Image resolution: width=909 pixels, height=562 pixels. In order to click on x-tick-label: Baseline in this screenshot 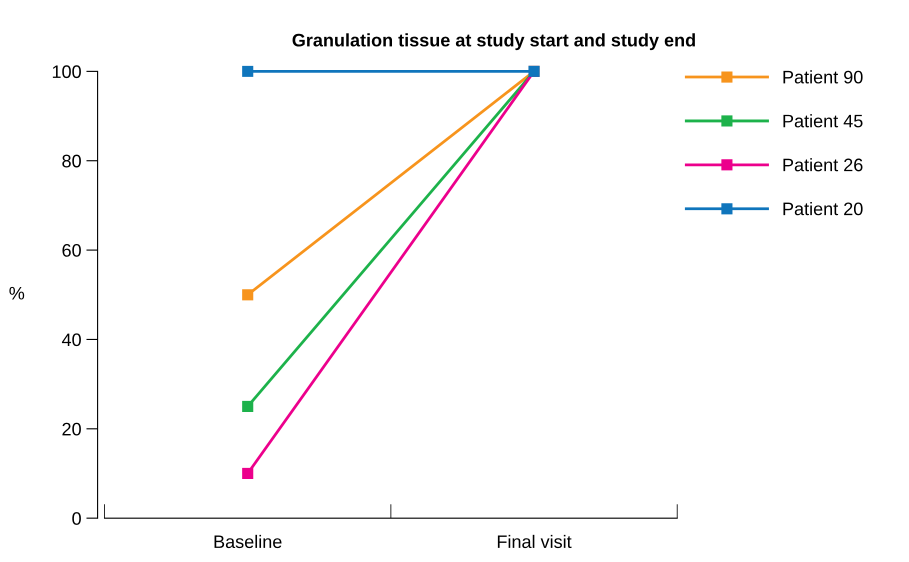, I will do `click(248, 541)`.